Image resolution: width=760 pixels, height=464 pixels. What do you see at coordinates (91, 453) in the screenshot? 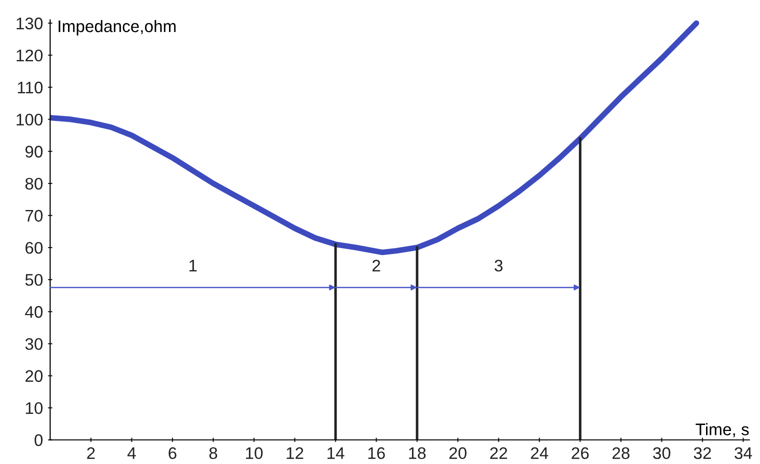
I see `x-tick-label: 2` at bounding box center [91, 453].